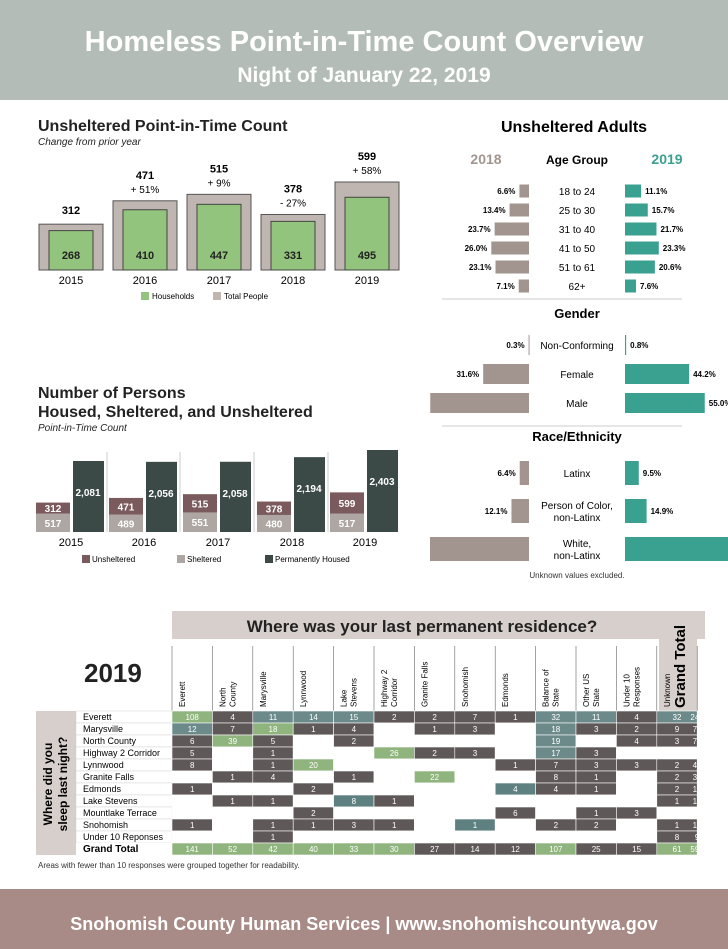  What do you see at coordinates (269, 559) in the screenshot?
I see `legend-housed-swatch` at bounding box center [269, 559].